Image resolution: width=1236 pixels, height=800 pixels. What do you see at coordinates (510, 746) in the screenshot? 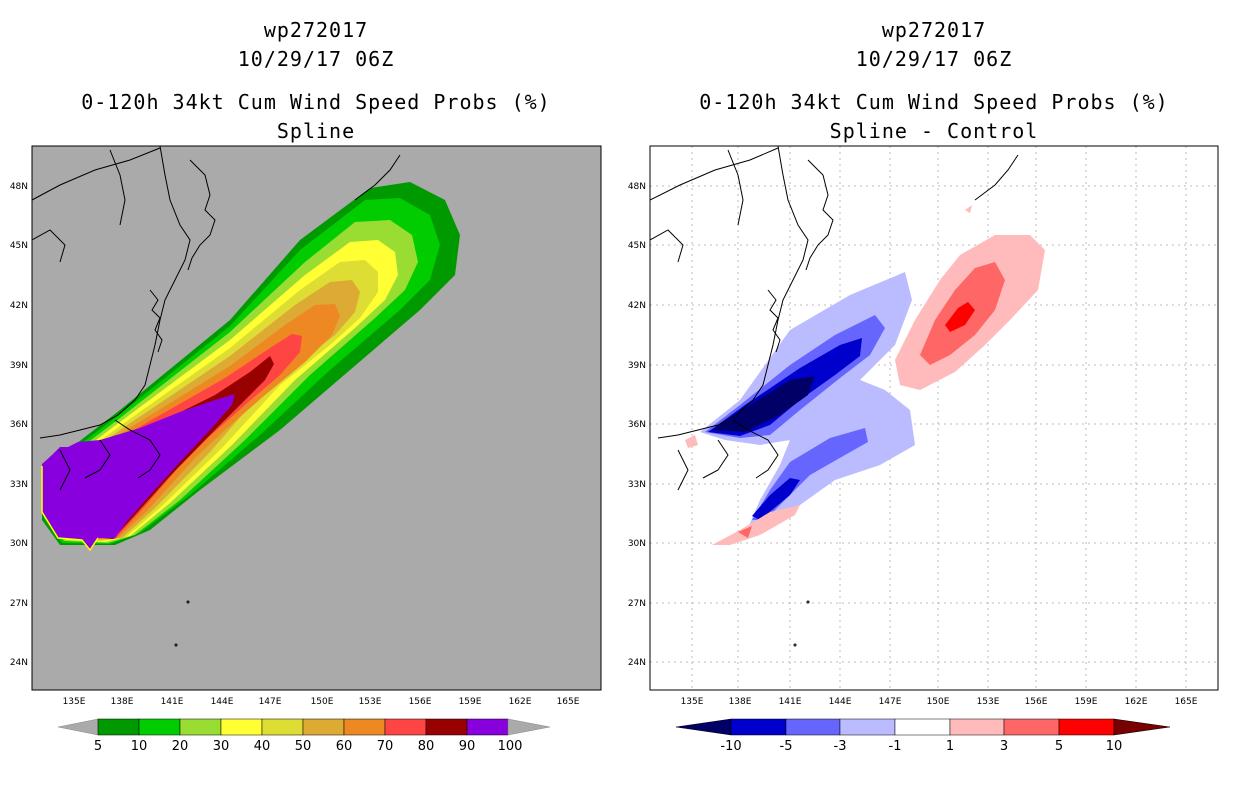
I see `colorbar-label: 100` at bounding box center [510, 746].